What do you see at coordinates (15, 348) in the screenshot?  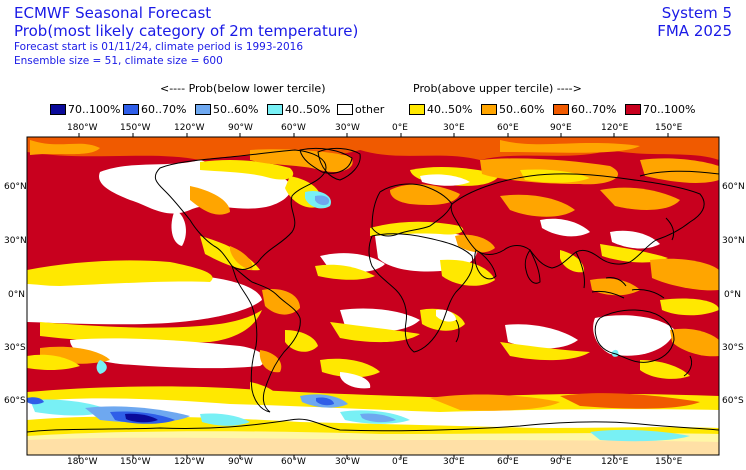 I see `lat-label-left: 30°S` at bounding box center [15, 348].